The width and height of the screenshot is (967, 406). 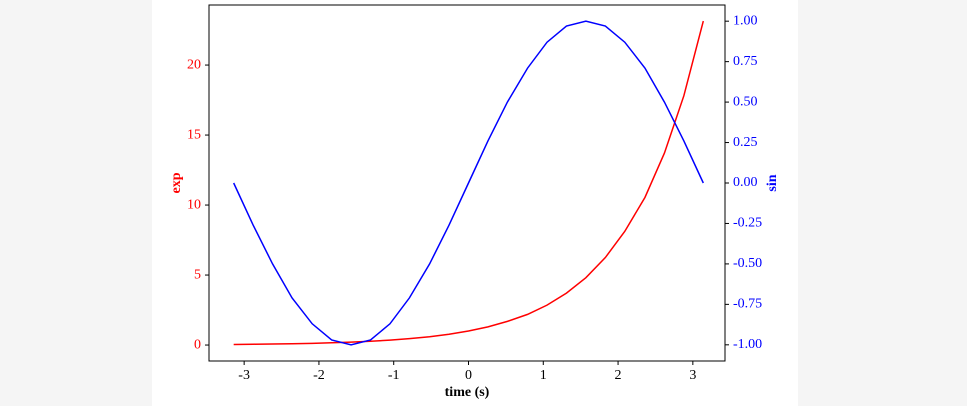 What do you see at coordinates (176, 182) in the screenshot?
I see `y-axis-label: exp` at bounding box center [176, 182].